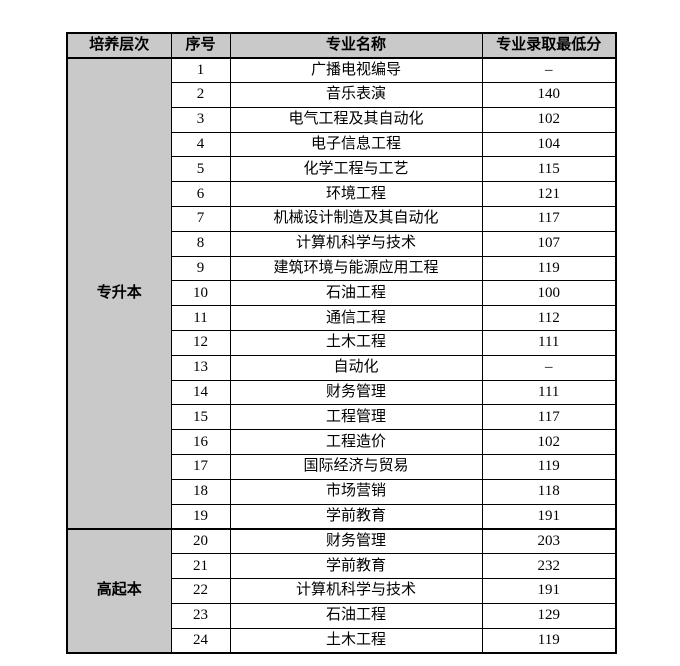 The height and width of the screenshot is (666, 680). I want to click on row-number-cell: 11, so click(200, 318).